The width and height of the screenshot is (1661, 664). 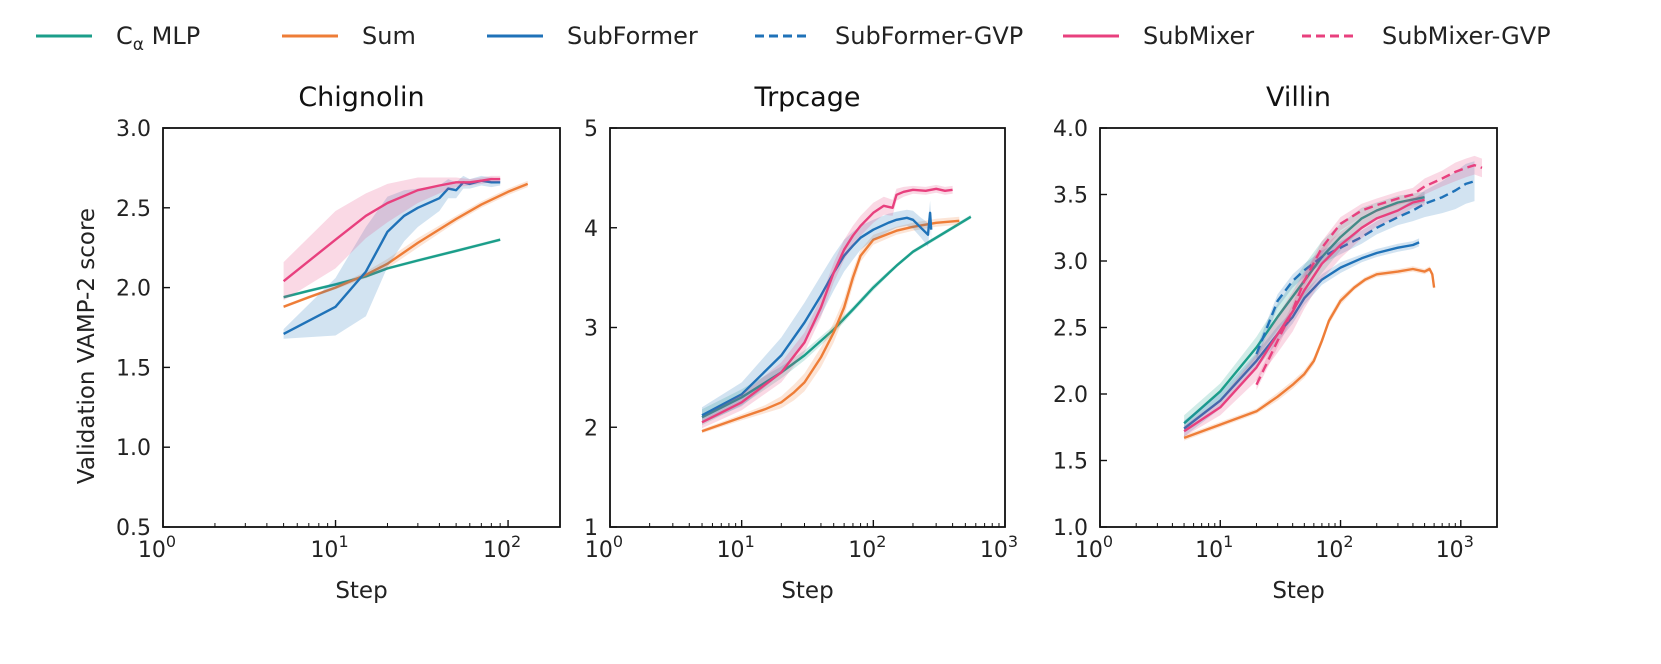 I want to click on line-submixer_gvp, so click(x=1369, y=274).